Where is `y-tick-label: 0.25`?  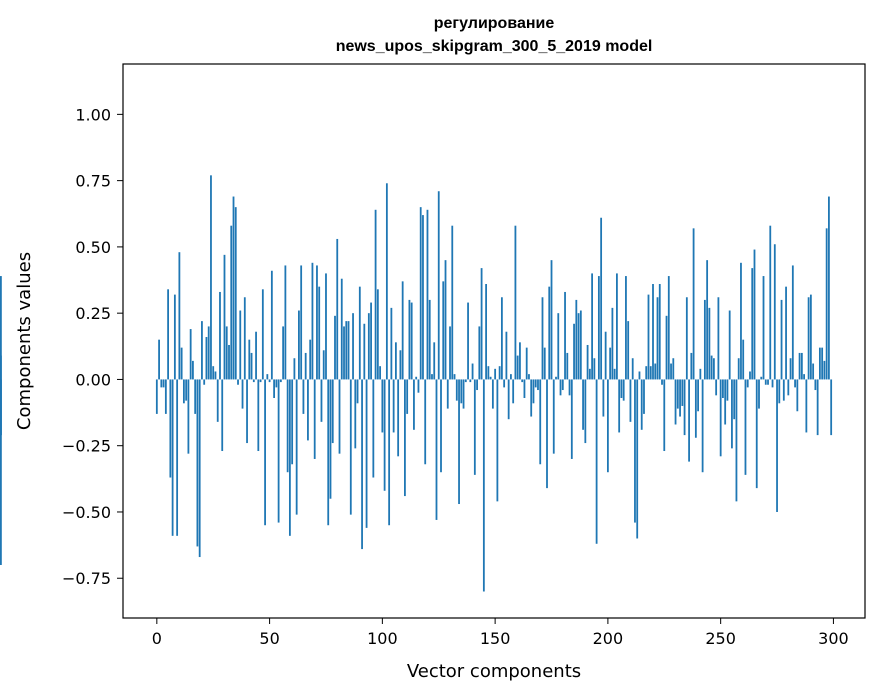
y-tick-label: 0.25 is located at coordinates (93, 313).